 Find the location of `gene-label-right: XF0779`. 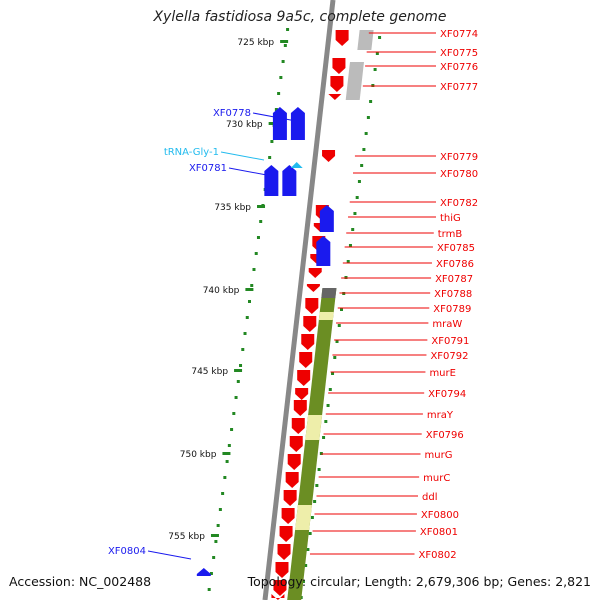

gene-label-right: XF0779 is located at coordinates (459, 157).